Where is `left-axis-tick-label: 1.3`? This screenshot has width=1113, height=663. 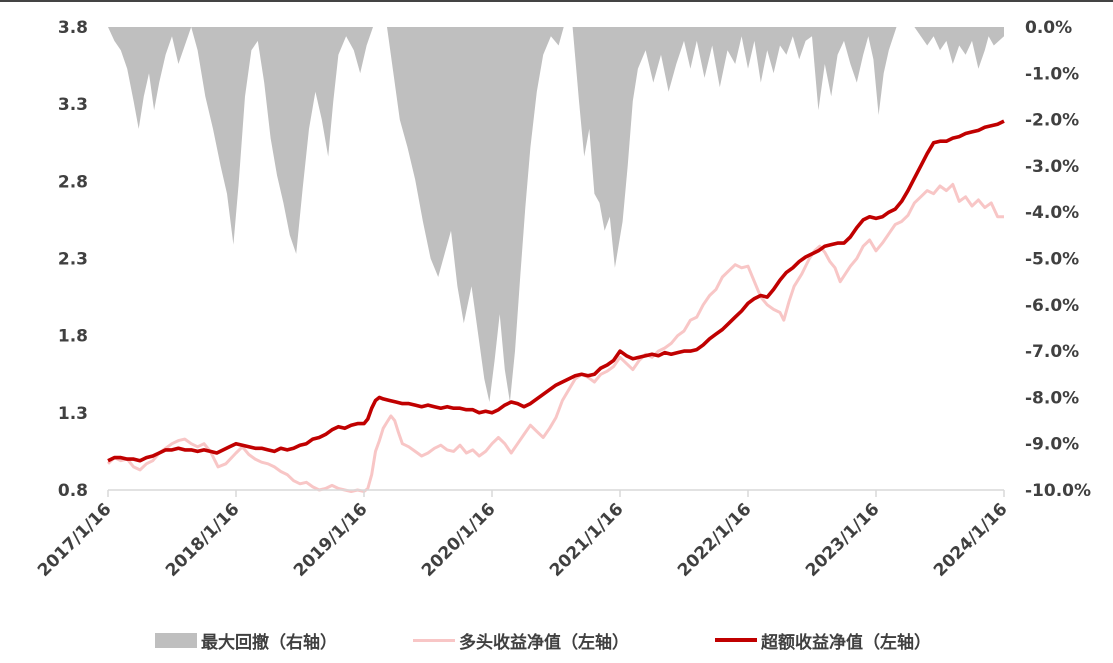 left-axis-tick-label: 1.3 is located at coordinates (73, 414).